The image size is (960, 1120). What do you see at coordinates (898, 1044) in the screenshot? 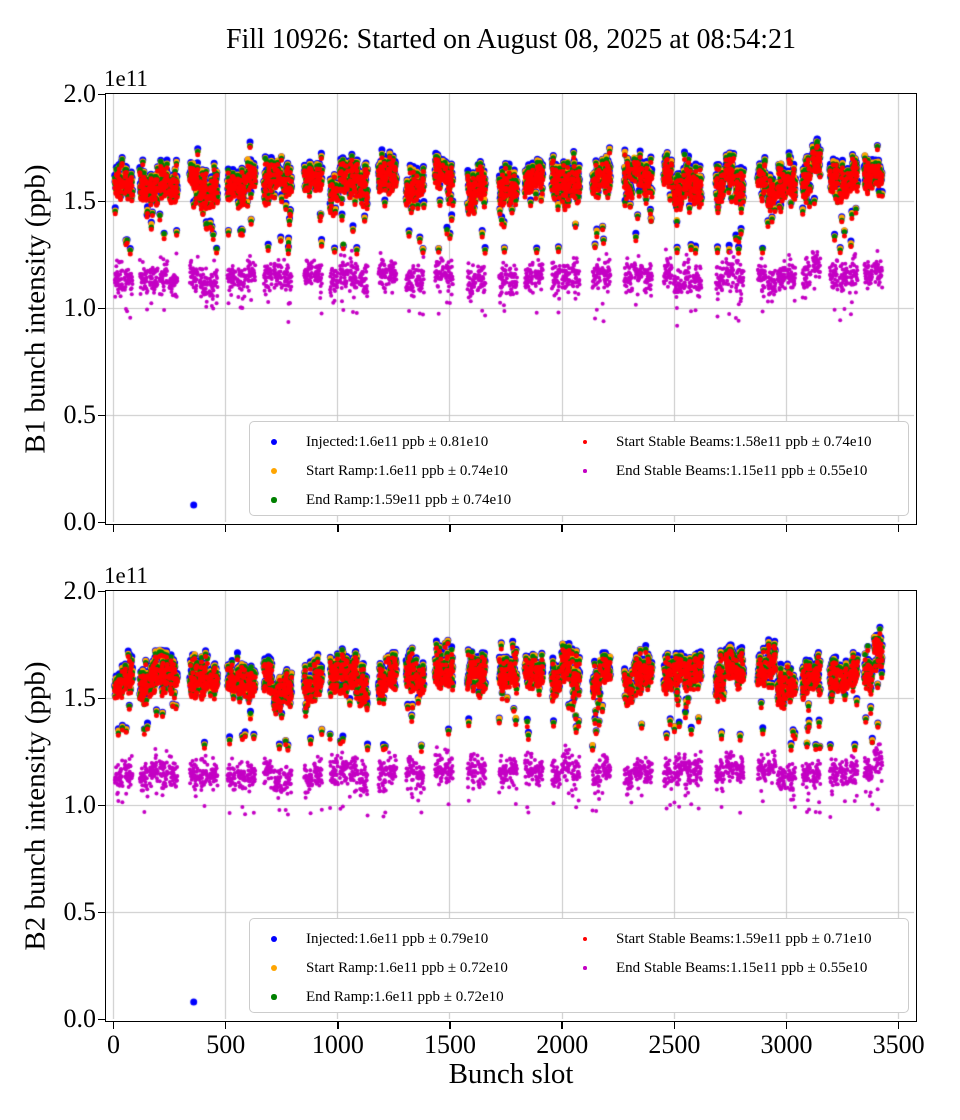
I see `x-tick-label: 3500` at bounding box center [898, 1044].